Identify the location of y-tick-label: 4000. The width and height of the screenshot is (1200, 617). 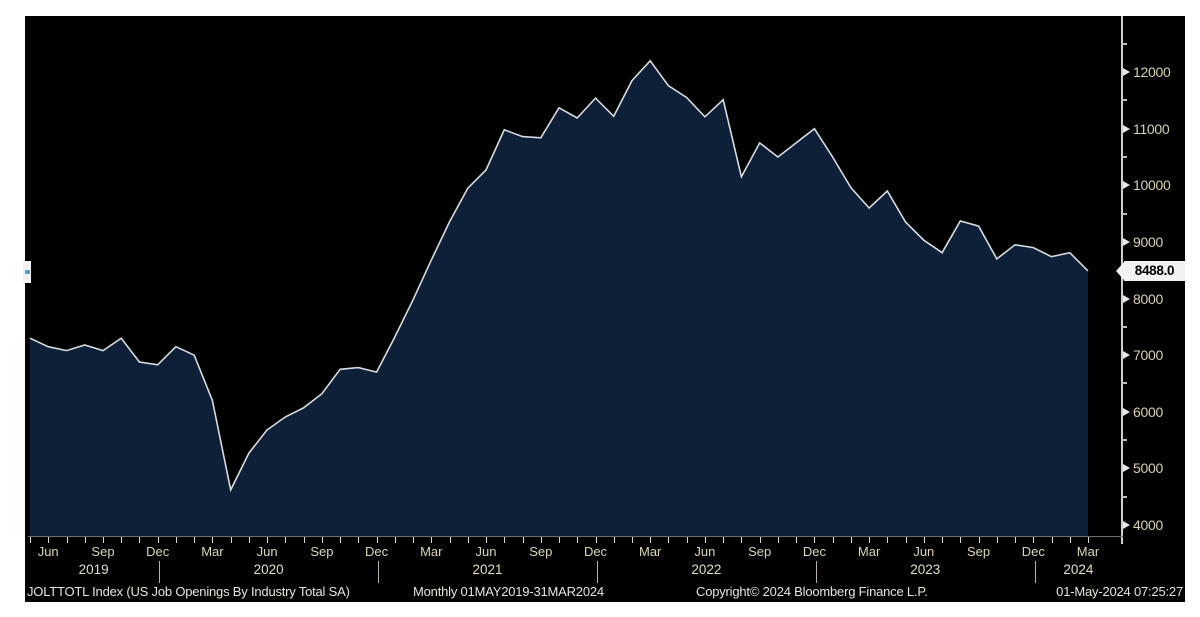
(1148, 525).